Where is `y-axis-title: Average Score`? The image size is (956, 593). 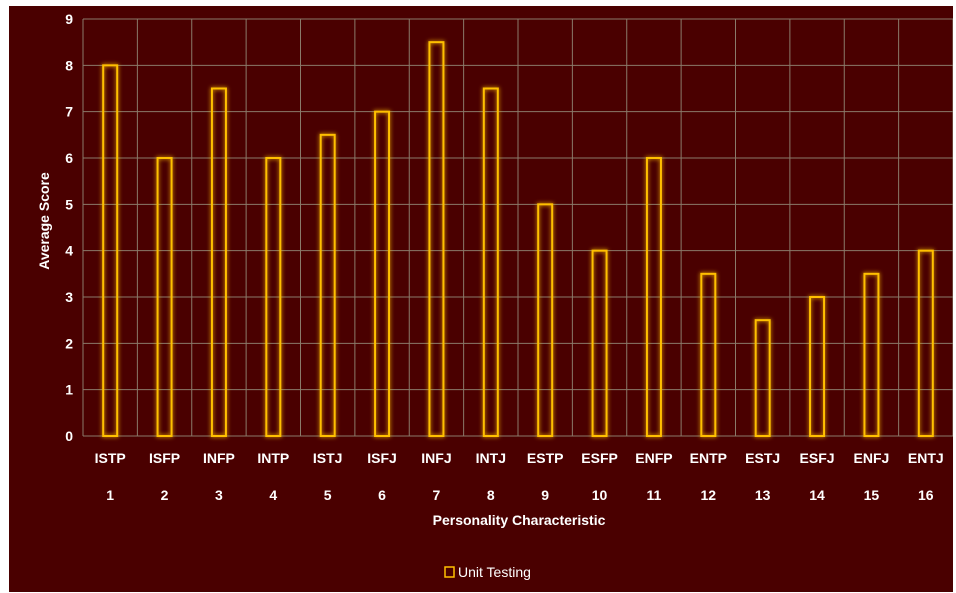 y-axis-title: Average Score is located at coordinates (44, 221).